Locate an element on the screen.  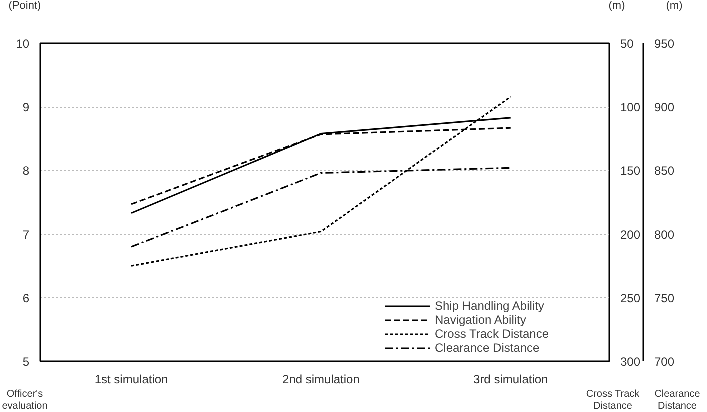
y2-tick-label: 50 is located at coordinates (627, 44).